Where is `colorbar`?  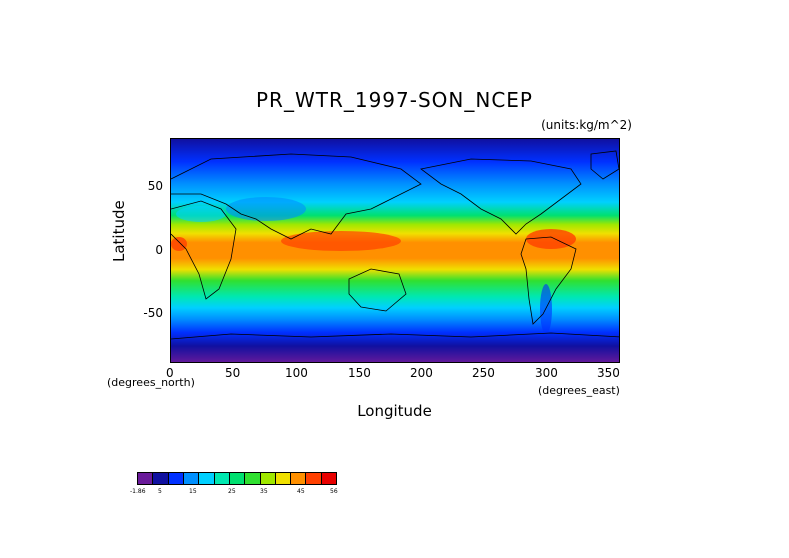
colorbar is located at coordinates (237, 478).